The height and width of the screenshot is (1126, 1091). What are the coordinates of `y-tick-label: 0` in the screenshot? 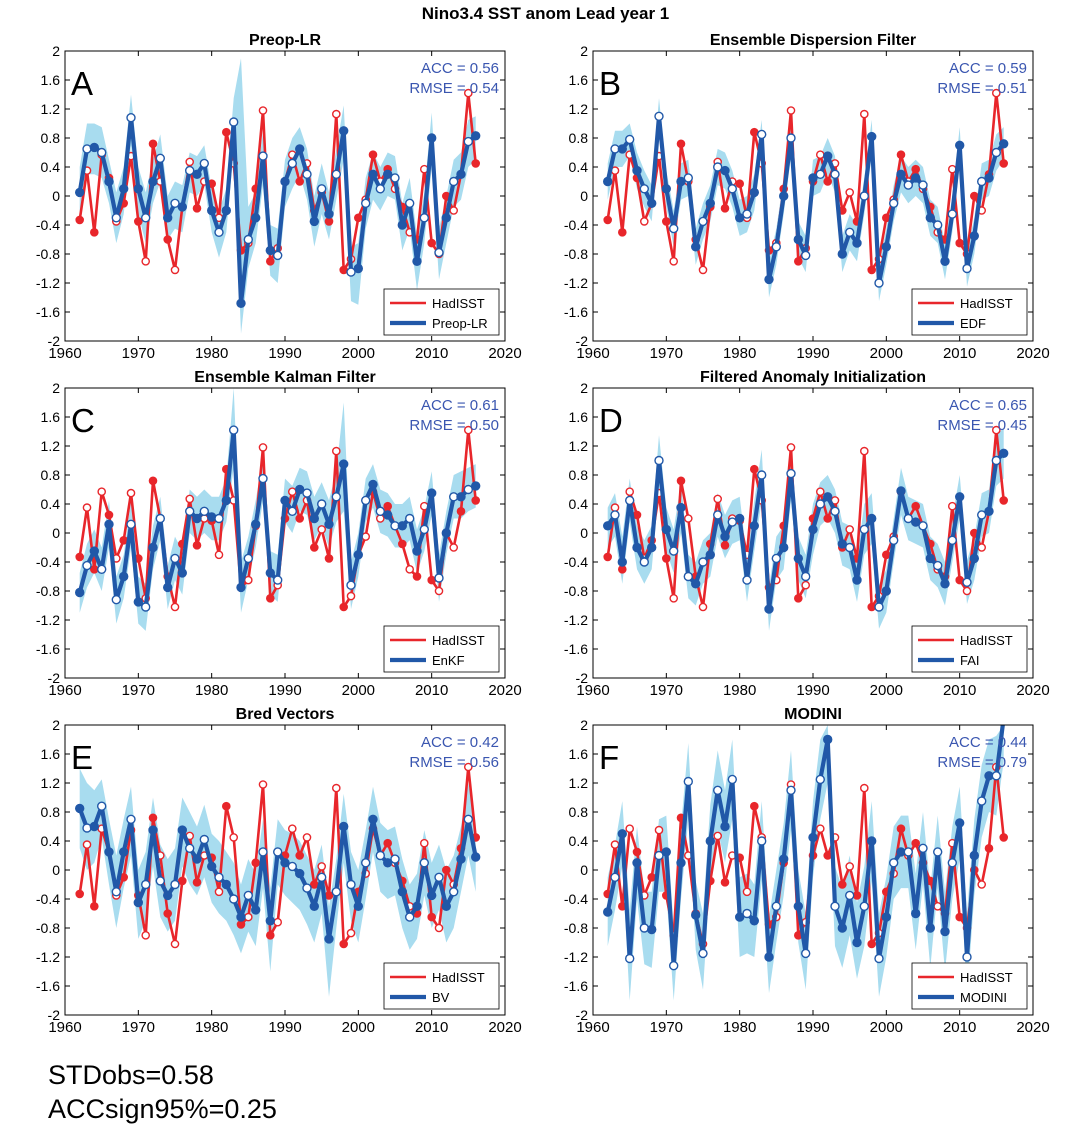 It's located at (56, 870).